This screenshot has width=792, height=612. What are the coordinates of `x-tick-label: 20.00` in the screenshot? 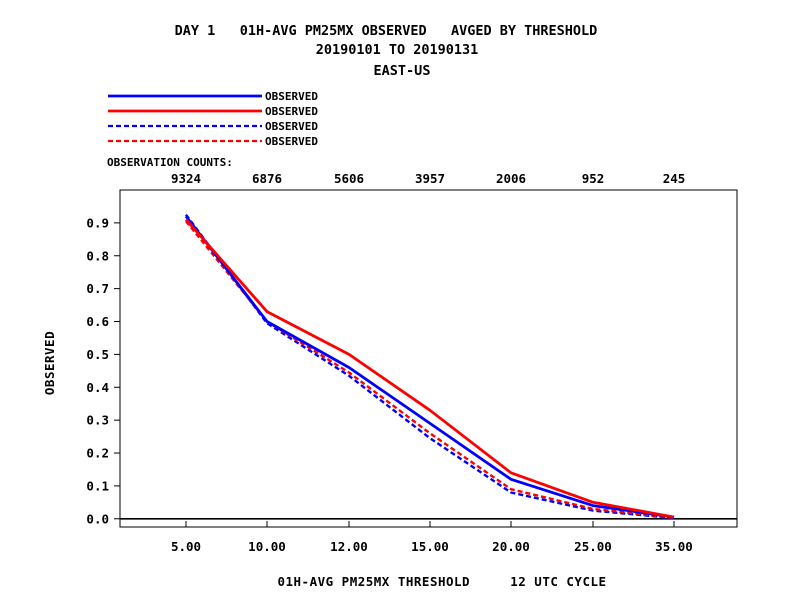 It's located at (511, 546).